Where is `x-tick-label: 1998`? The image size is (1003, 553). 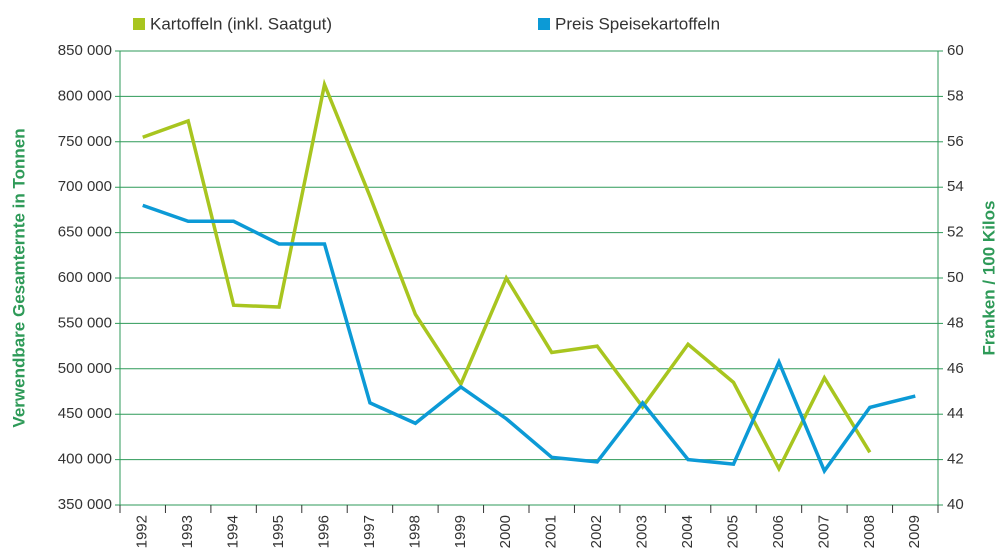
x-tick-label: 1998 is located at coordinates (414, 531).